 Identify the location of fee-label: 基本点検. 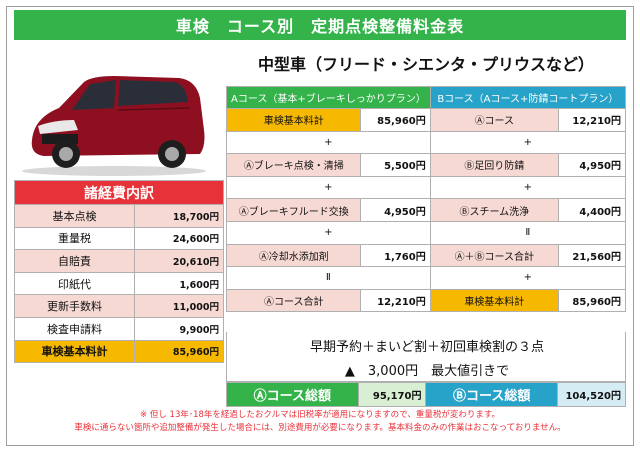
(74, 216).